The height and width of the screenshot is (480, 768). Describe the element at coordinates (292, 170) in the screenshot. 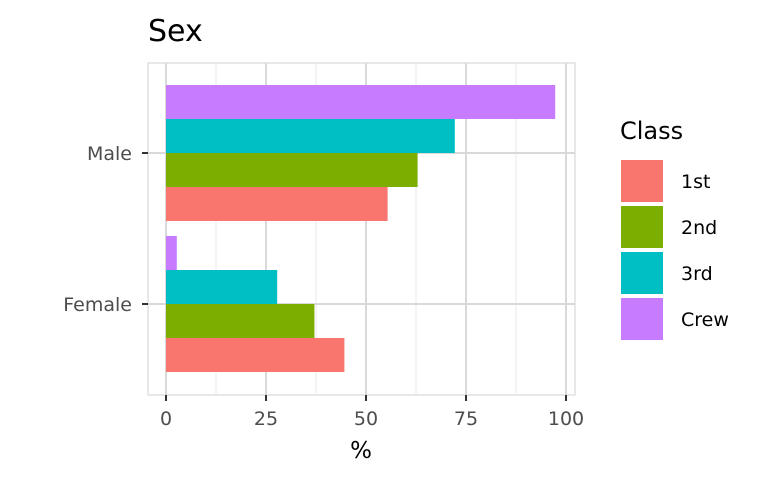

I see `bar-male-2nd` at that location.